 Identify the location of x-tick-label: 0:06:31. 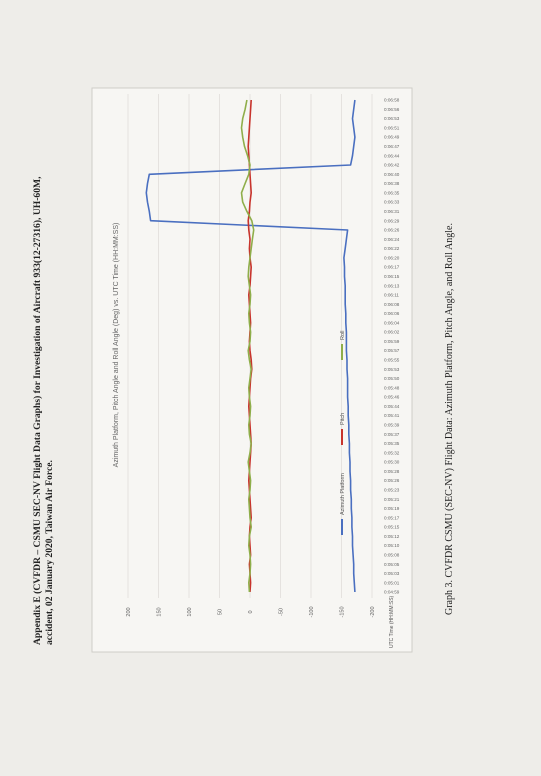
(392, 211).